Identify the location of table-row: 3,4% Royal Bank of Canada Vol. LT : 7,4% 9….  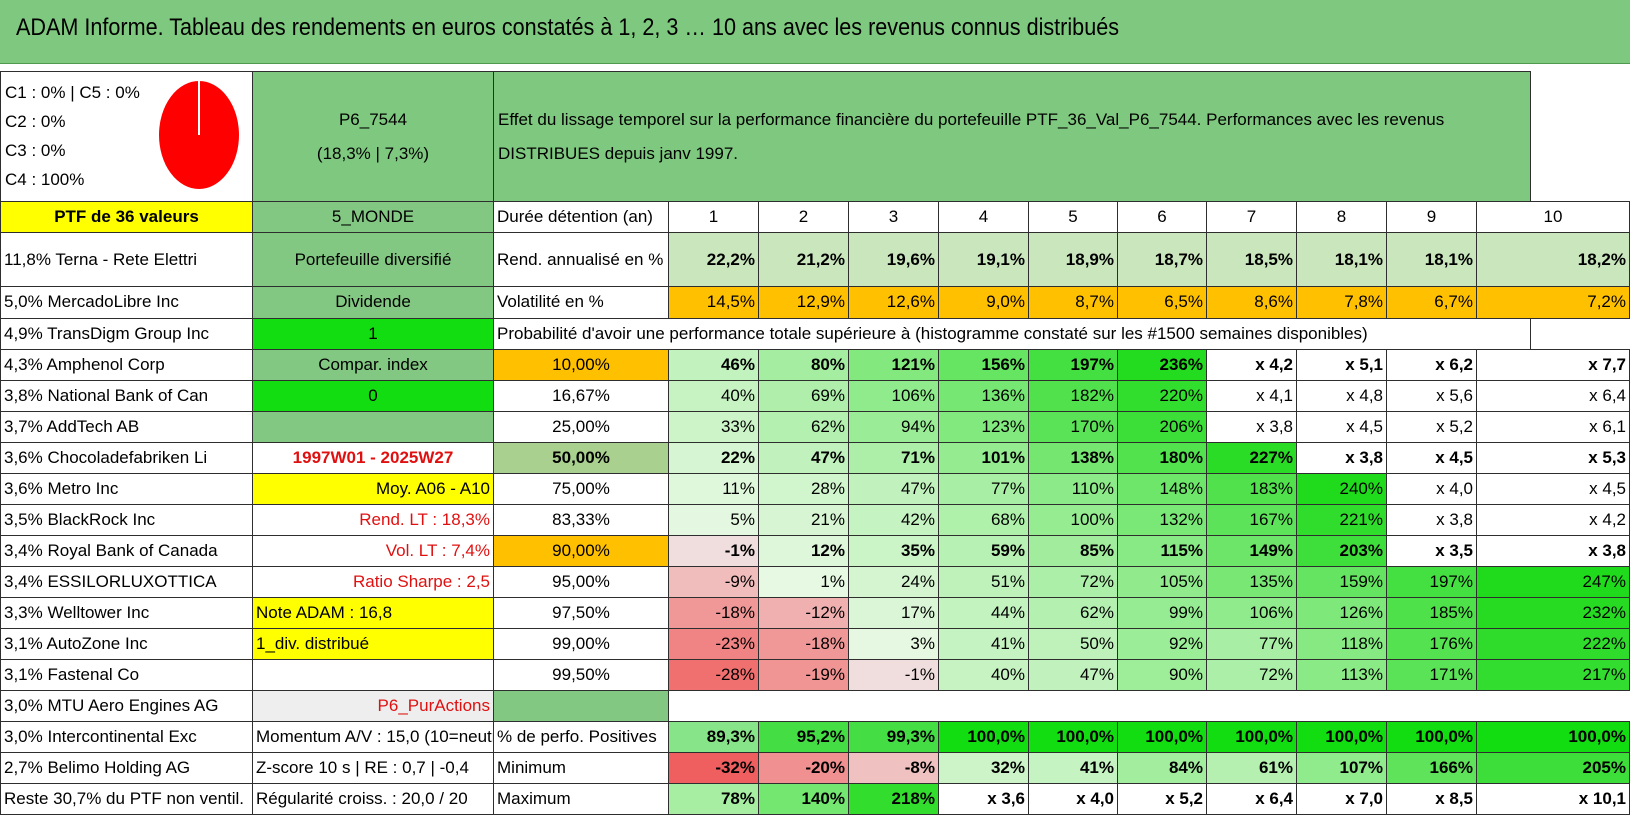
(815, 550).